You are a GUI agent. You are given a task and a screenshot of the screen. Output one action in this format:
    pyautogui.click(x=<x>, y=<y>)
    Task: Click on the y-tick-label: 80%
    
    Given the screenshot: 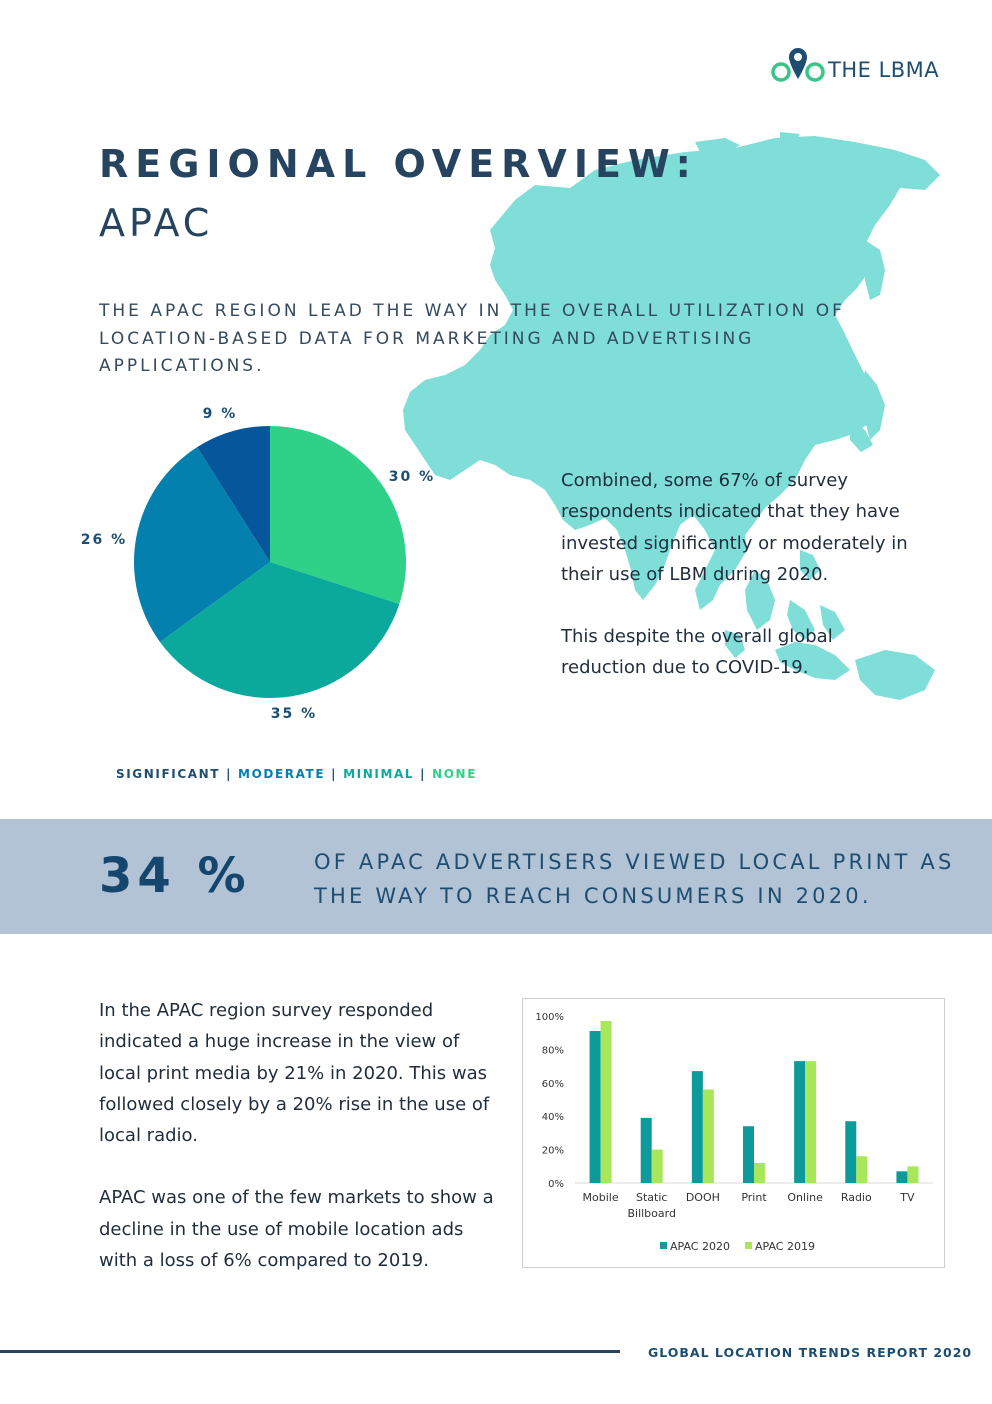 What is the action you would take?
    pyautogui.click(x=553, y=1050)
    